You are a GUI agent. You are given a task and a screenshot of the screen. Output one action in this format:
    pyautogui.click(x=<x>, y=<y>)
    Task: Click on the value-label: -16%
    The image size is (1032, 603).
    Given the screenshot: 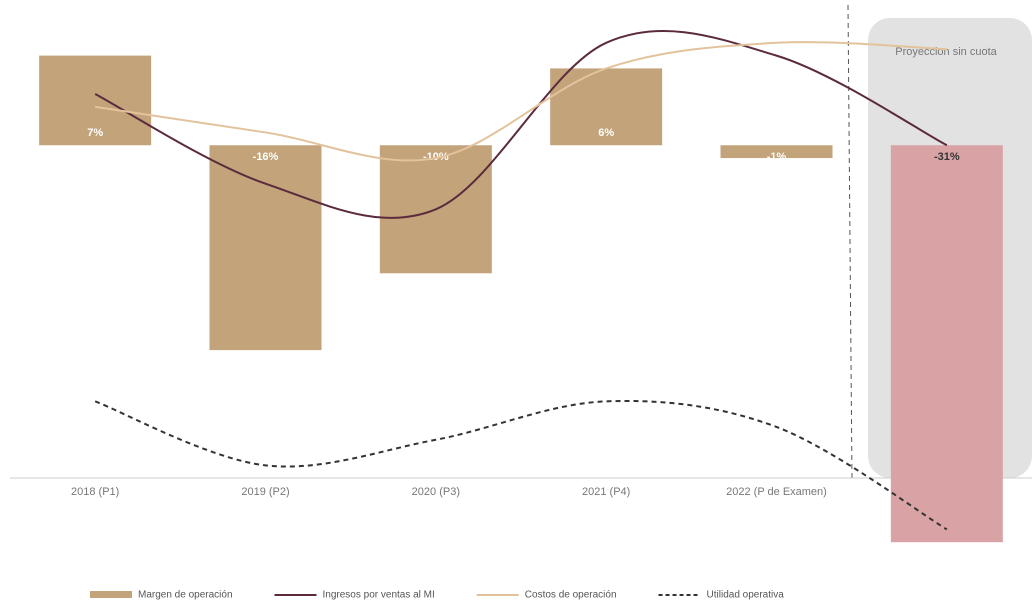 What is the action you would take?
    pyautogui.click(x=266, y=157)
    